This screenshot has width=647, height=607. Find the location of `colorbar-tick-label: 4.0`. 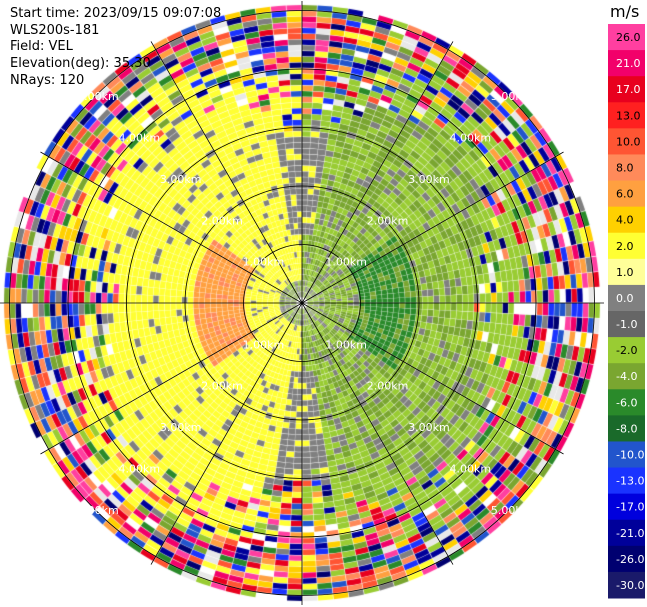

colorbar-tick-label: 4.0 is located at coordinates (625, 220).